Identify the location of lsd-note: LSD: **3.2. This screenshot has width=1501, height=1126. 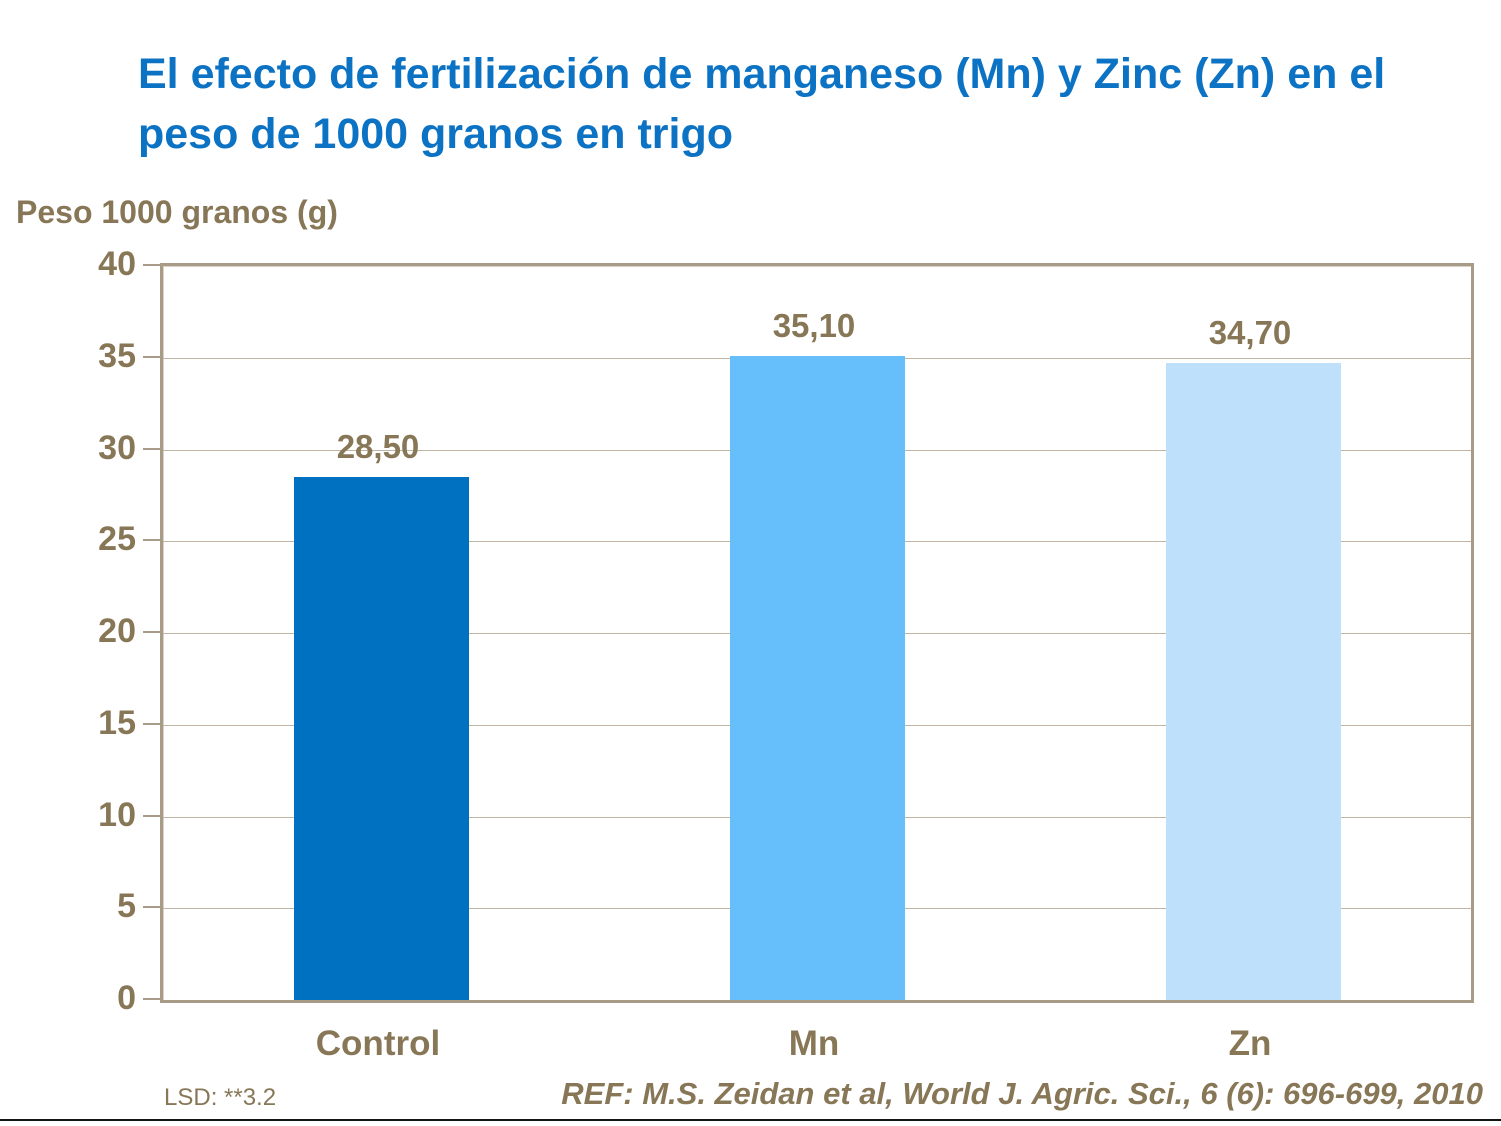
(220, 1097).